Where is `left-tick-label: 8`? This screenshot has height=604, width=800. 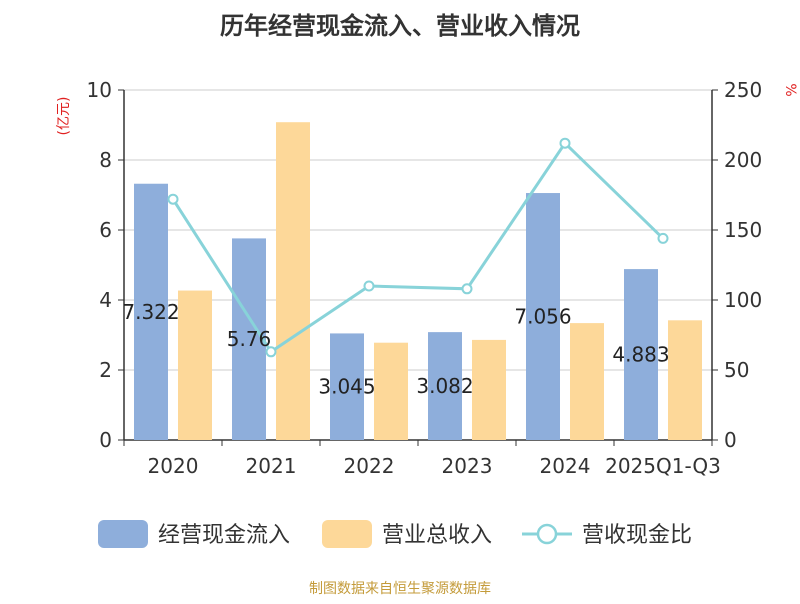
left-tick-label: 8 is located at coordinates (105, 160).